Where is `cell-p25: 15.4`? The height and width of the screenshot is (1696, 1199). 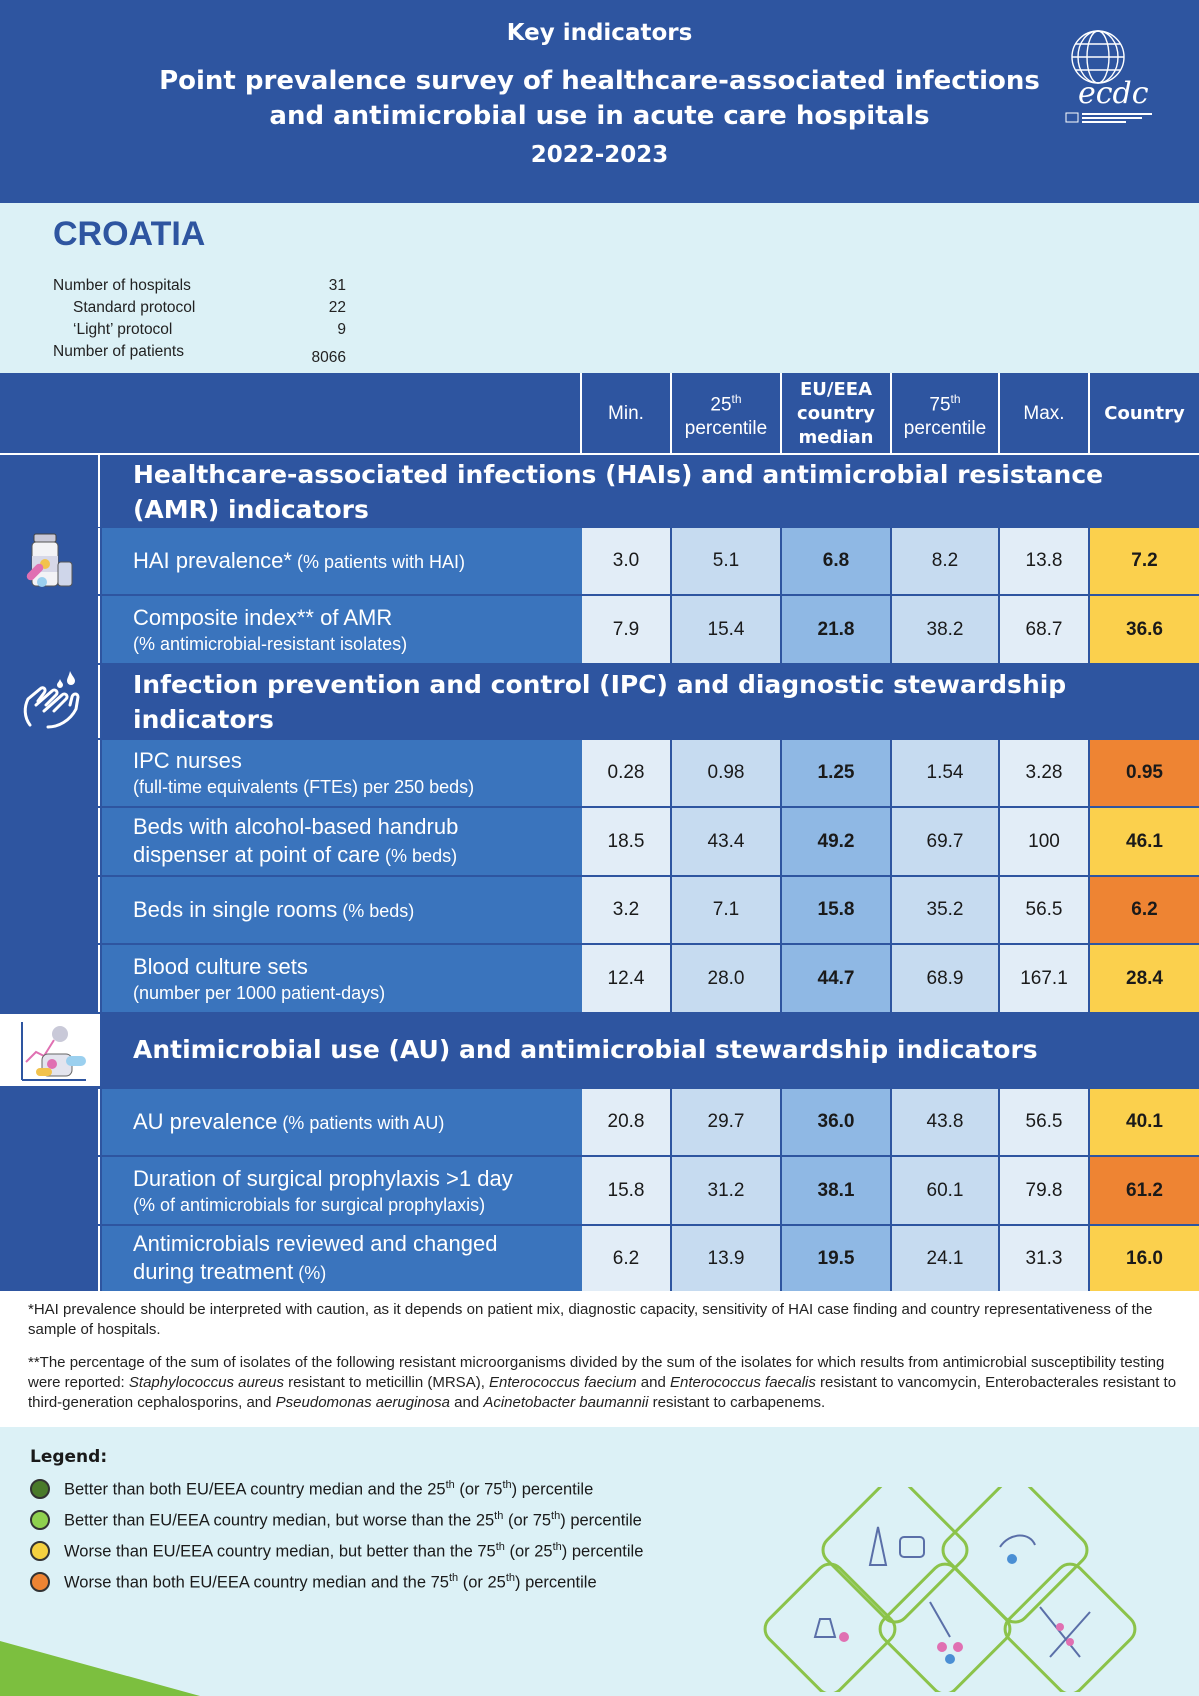 cell-p25: 15.4 is located at coordinates (726, 629).